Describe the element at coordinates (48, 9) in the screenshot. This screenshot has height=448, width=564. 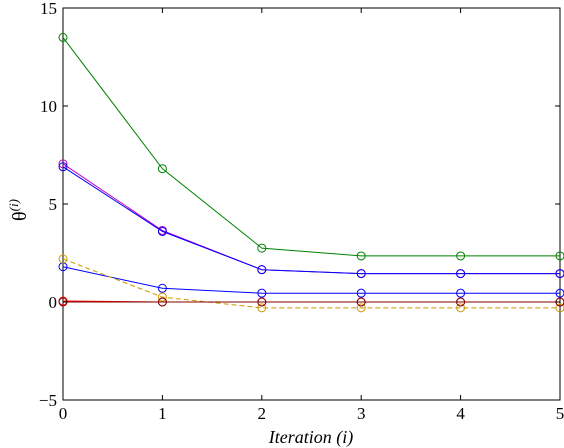
I see `y-tick-label: 15` at that location.